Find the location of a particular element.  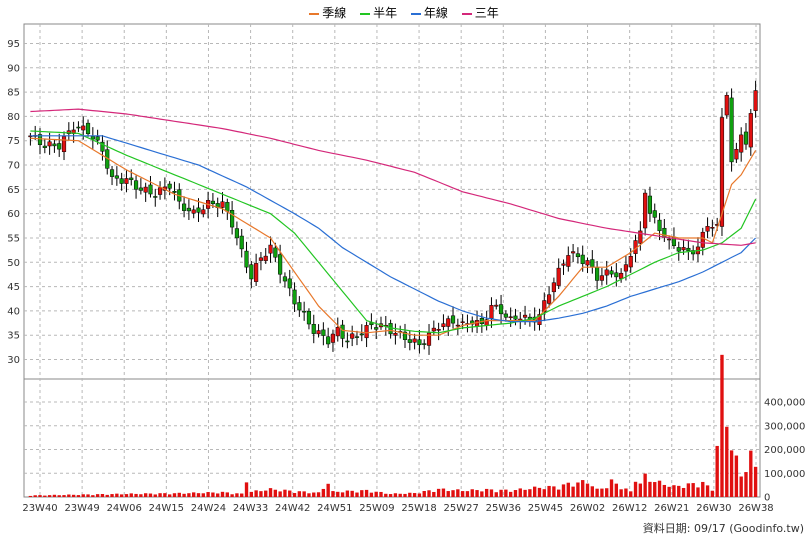

legend-label: 年線 is located at coordinates (435, 13).